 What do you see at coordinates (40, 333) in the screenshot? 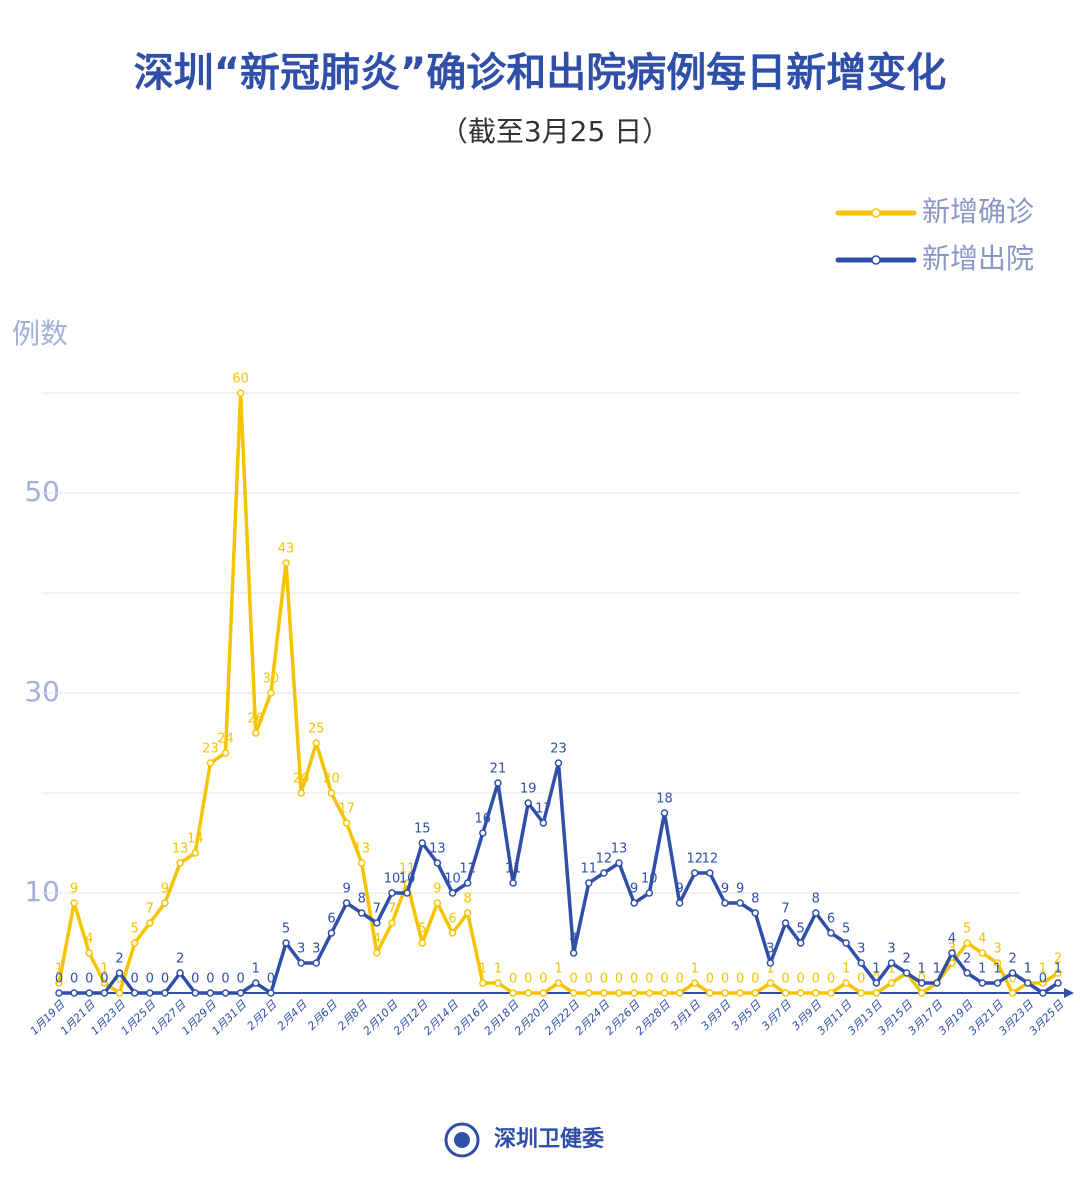
I see `y-axis-label: 例数` at bounding box center [40, 333].